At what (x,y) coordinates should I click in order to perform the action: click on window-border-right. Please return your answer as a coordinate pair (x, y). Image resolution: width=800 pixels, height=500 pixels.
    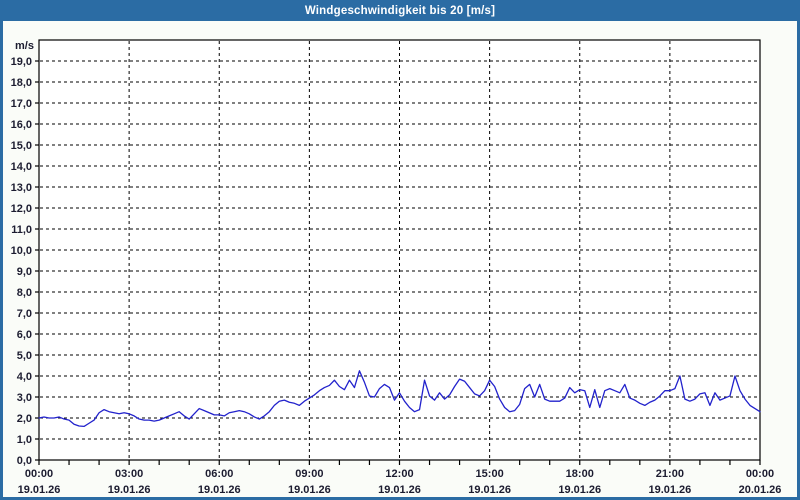
    Looking at the image, I should click on (798, 260).